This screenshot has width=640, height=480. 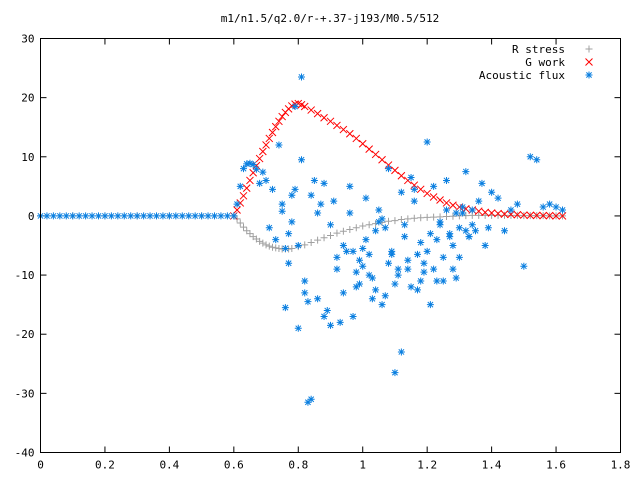 I want to click on legend-marker-cross-icon, so click(x=589, y=62).